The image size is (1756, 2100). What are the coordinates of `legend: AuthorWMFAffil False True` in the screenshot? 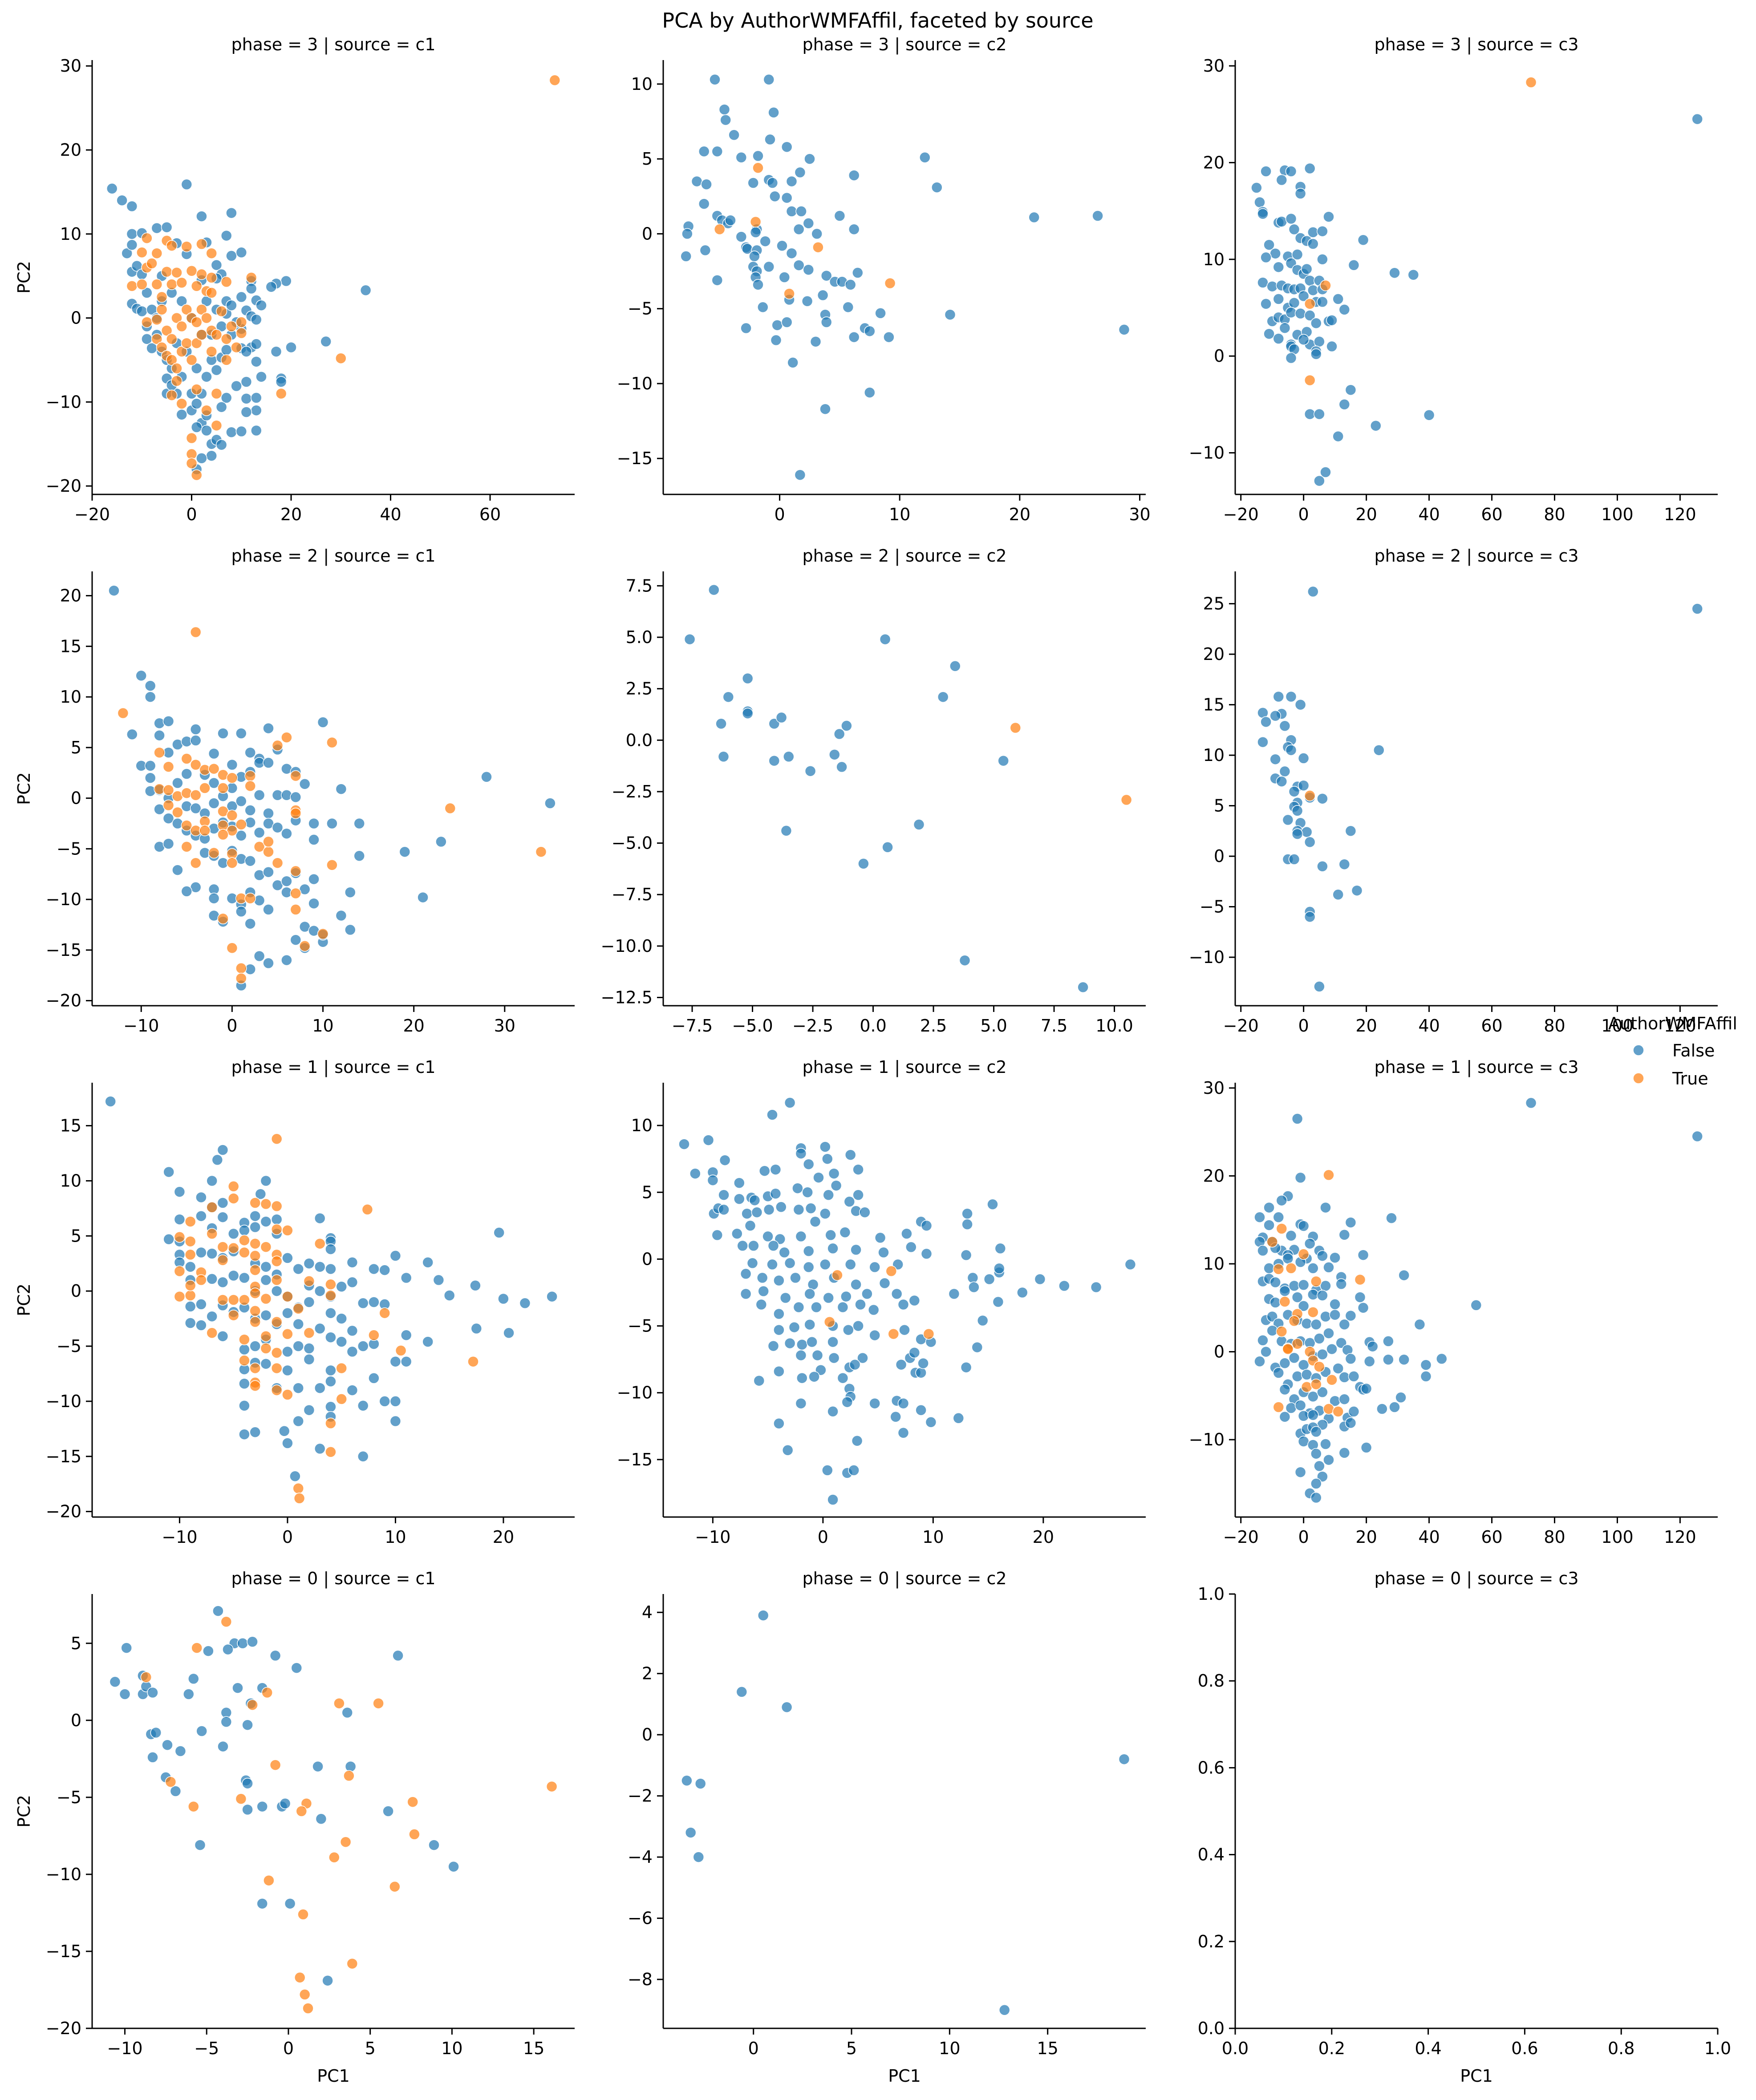 It's located at (1673, 1051).